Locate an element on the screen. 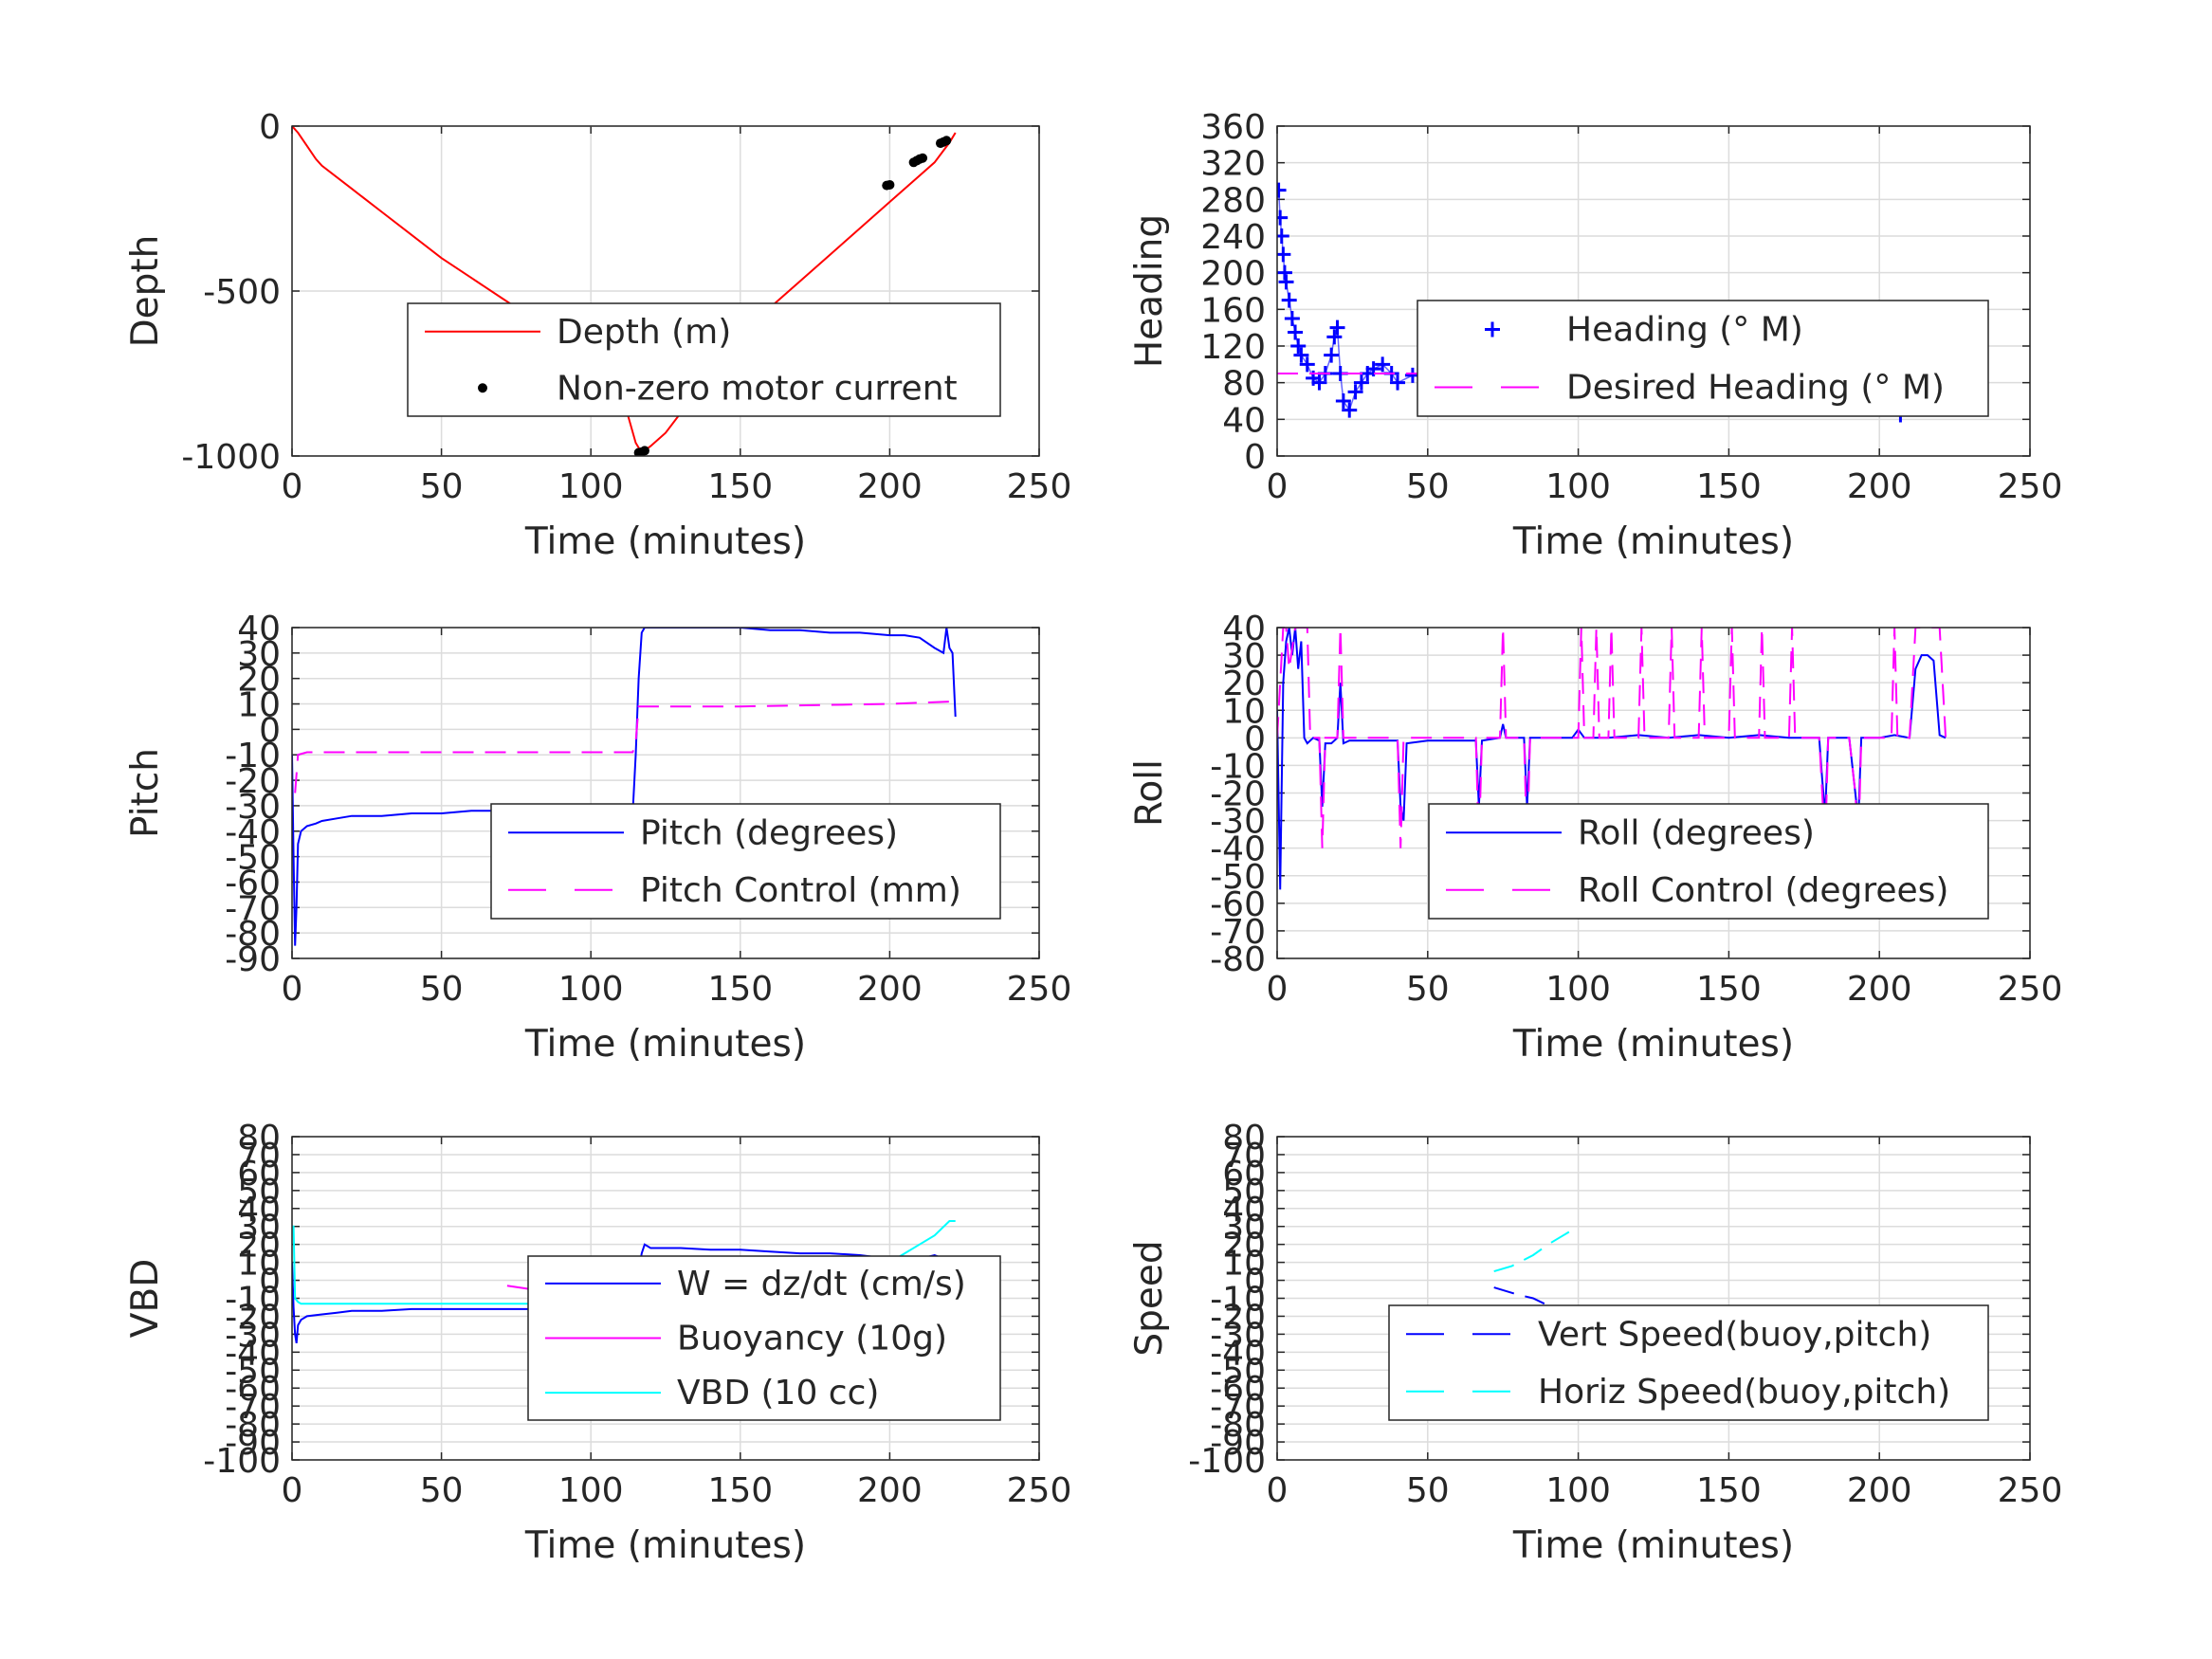  data-area is located at coordinates (624, 291).